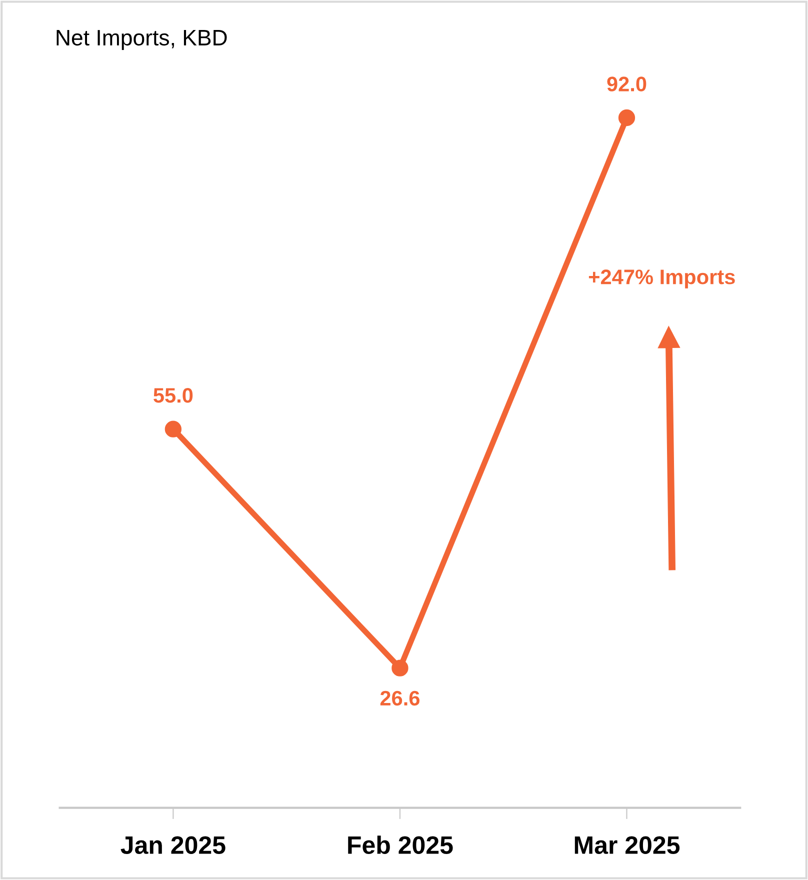 Image resolution: width=808 pixels, height=880 pixels. What do you see at coordinates (626, 84) in the screenshot?
I see `data-label: 92.0` at bounding box center [626, 84].